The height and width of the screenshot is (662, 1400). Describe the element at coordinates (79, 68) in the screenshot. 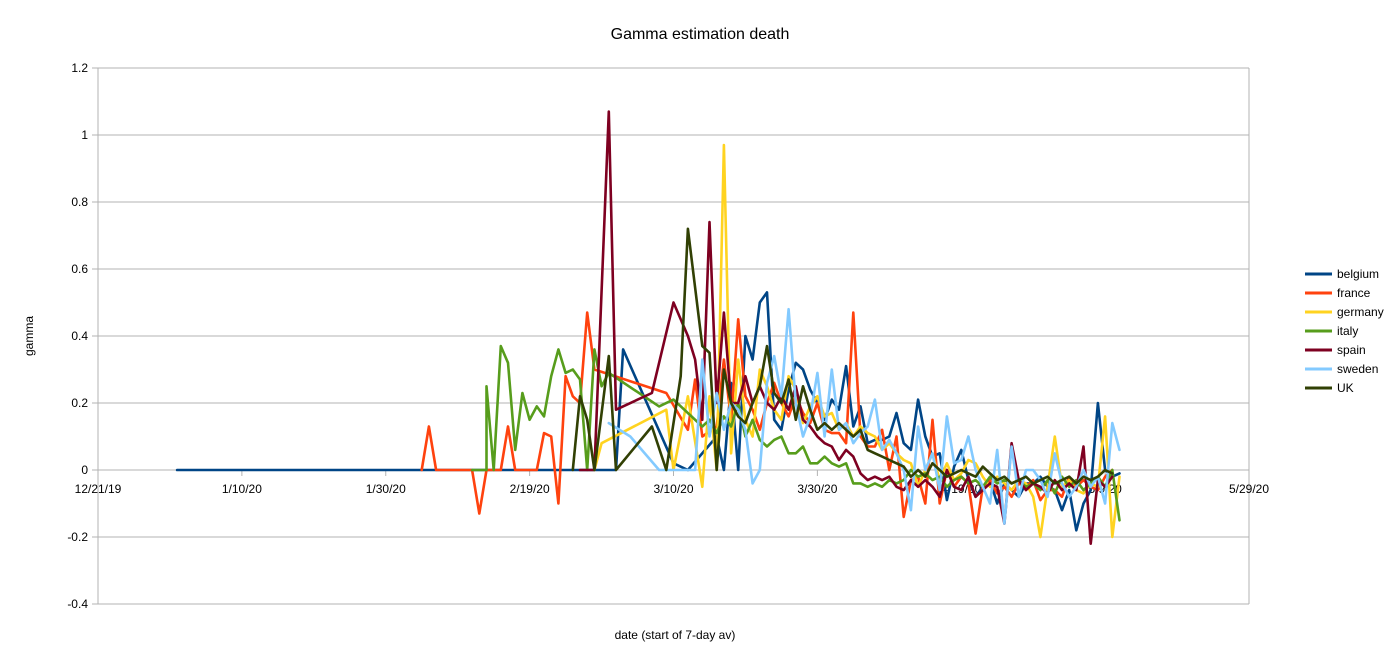

I see `y-tick-label: 1.2` at that location.